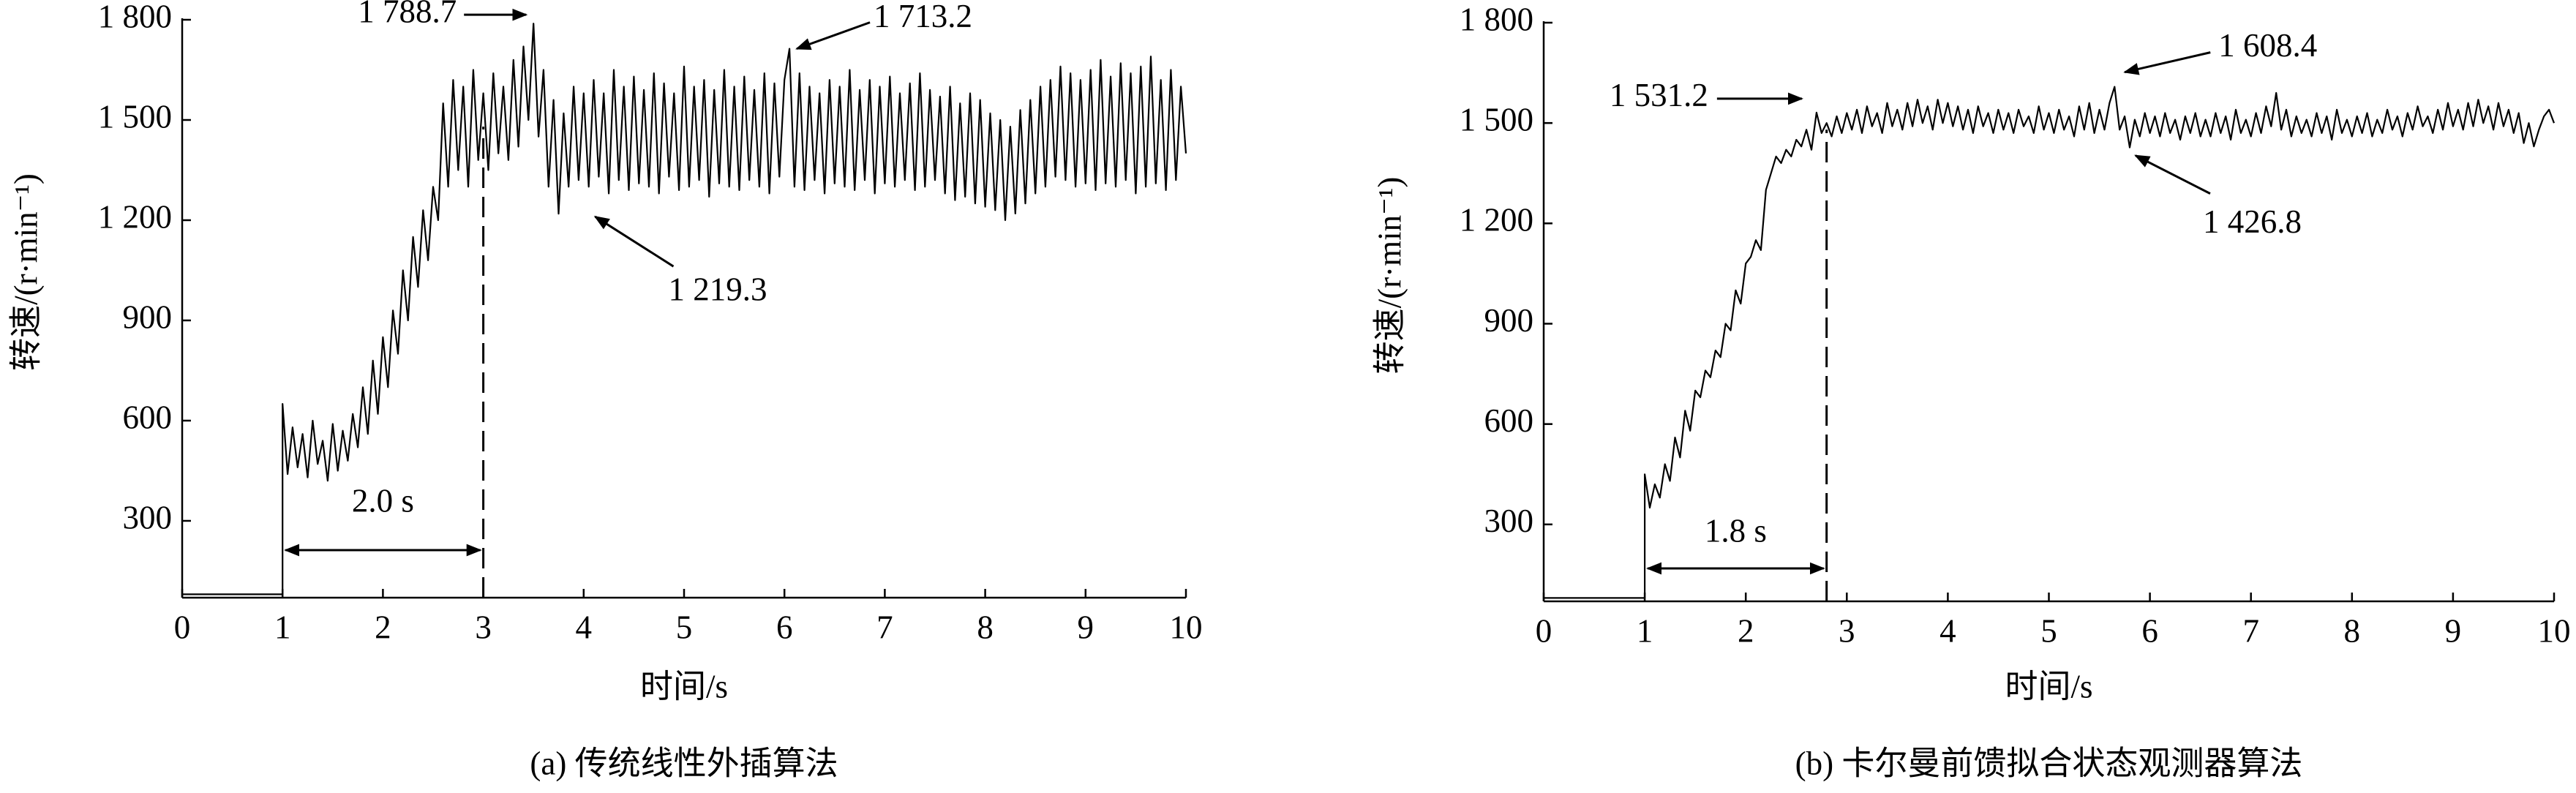 Image resolution: width=2576 pixels, height=793 pixels. What do you see at coordinates (2252, 221) in the screenshot?
I see `annotation-label: 1 426.8` at bounding box center [2252, 221].